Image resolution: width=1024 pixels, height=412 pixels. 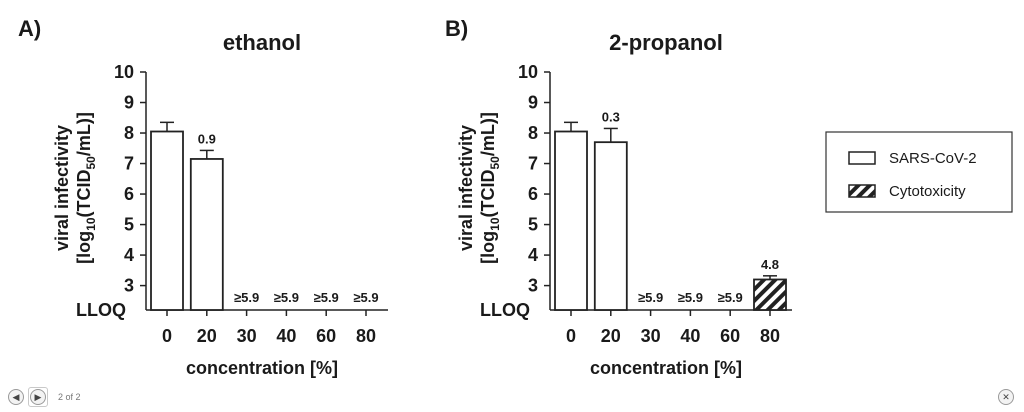 I want to click on panel-label: A), so click(x=29, y=28).